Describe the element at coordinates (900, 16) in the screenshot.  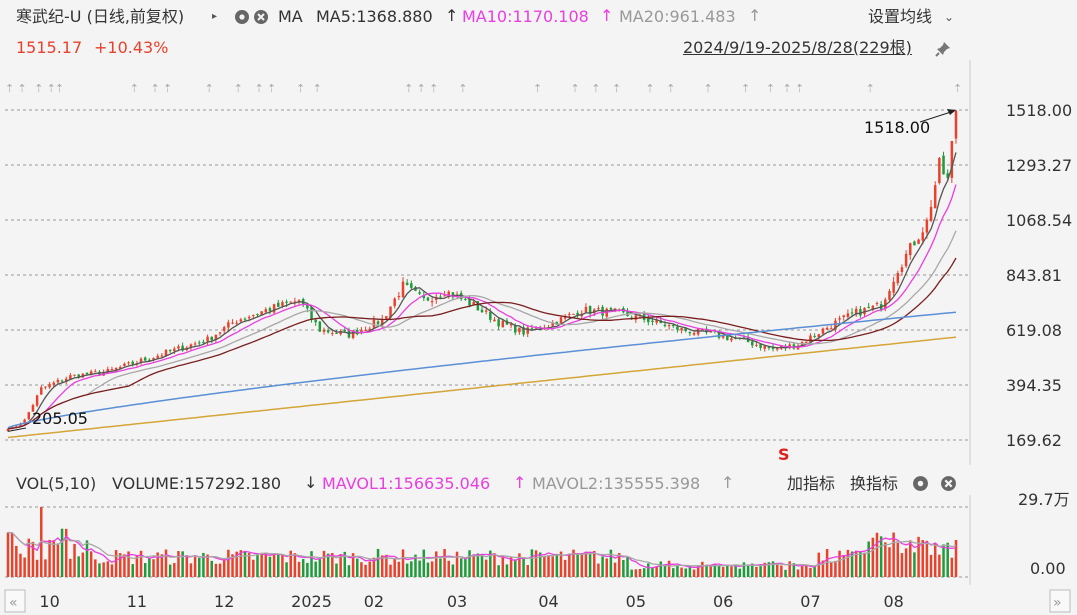
I see `settings-ma-button: 设置均线` at that location.